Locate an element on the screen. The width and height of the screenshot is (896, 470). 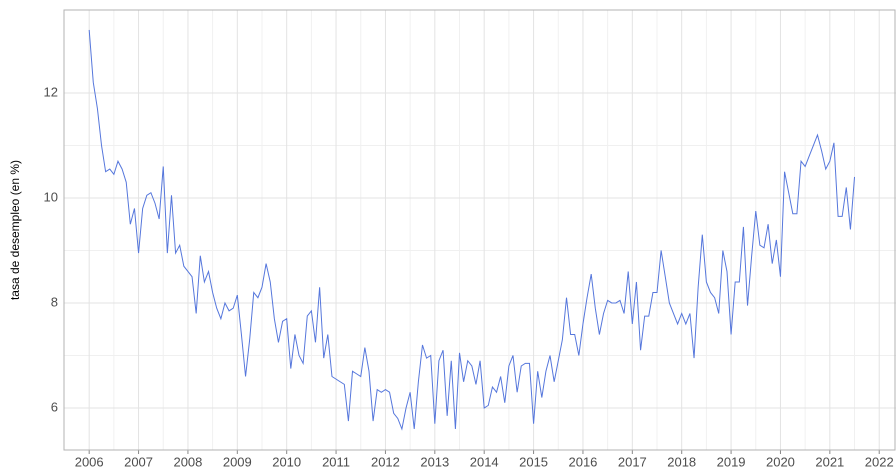
y-tick-label: 6 is located at coordinates (54, 406).